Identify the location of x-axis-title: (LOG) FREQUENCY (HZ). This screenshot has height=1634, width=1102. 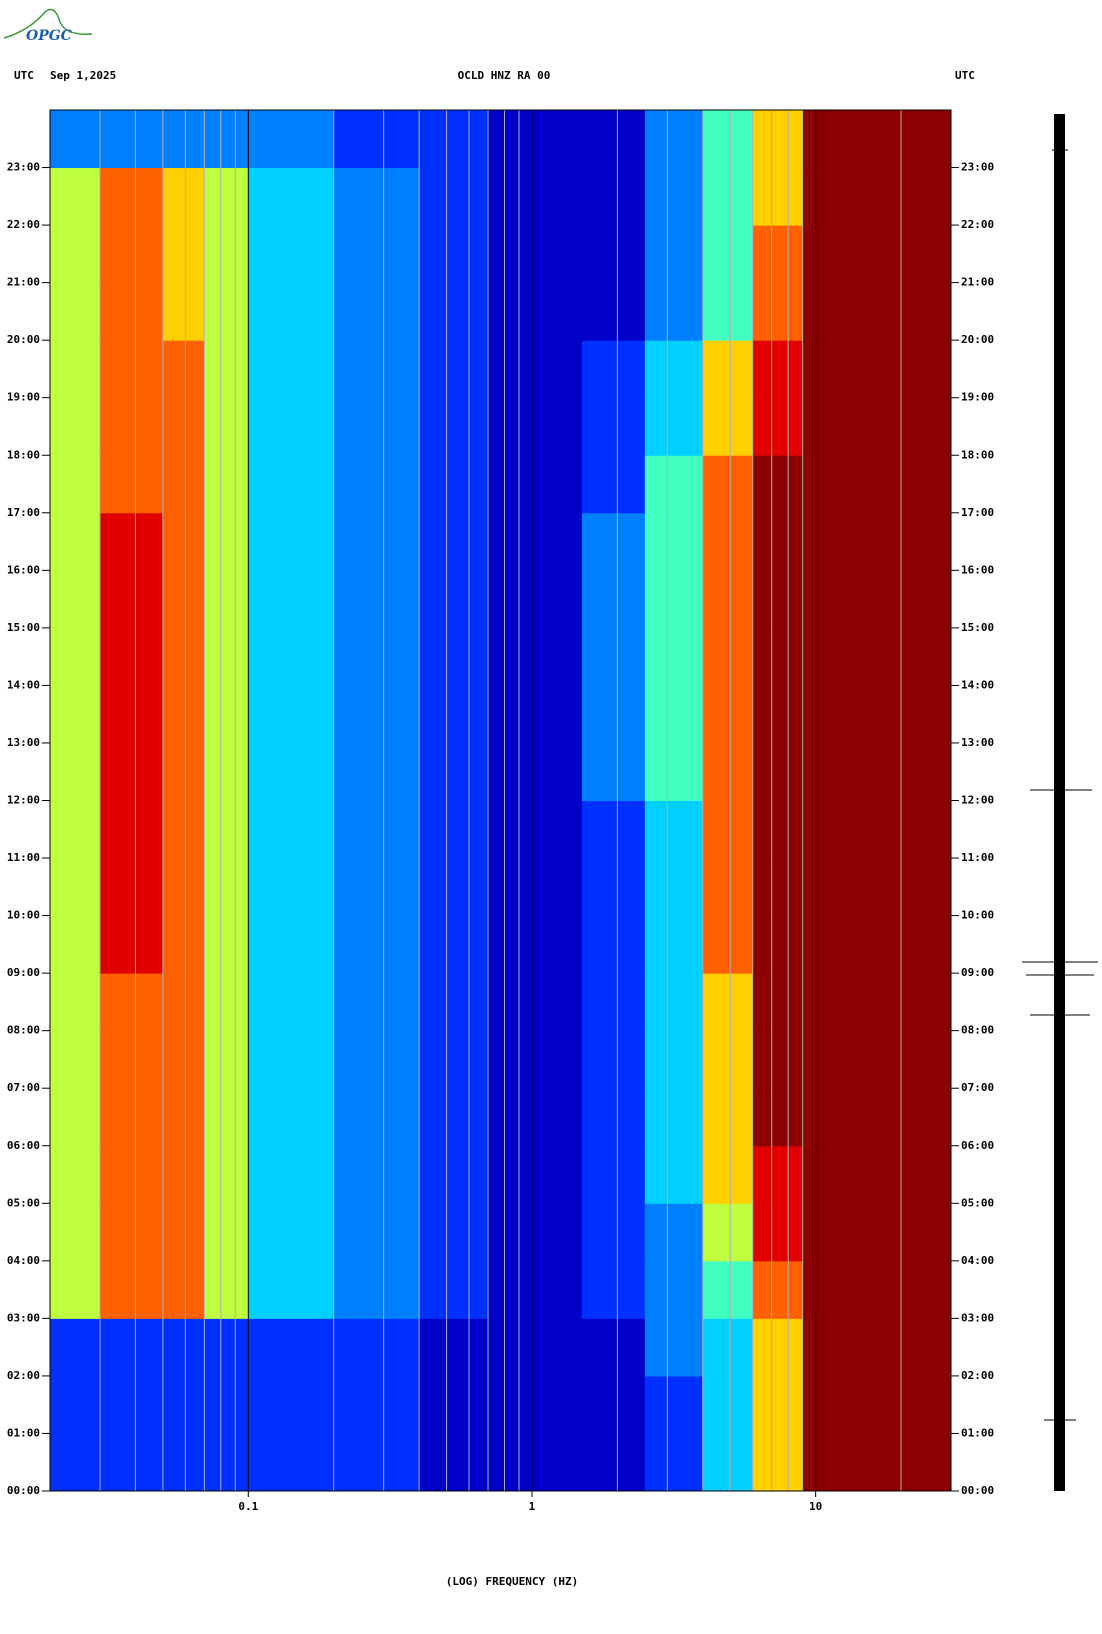
(512, 1581).